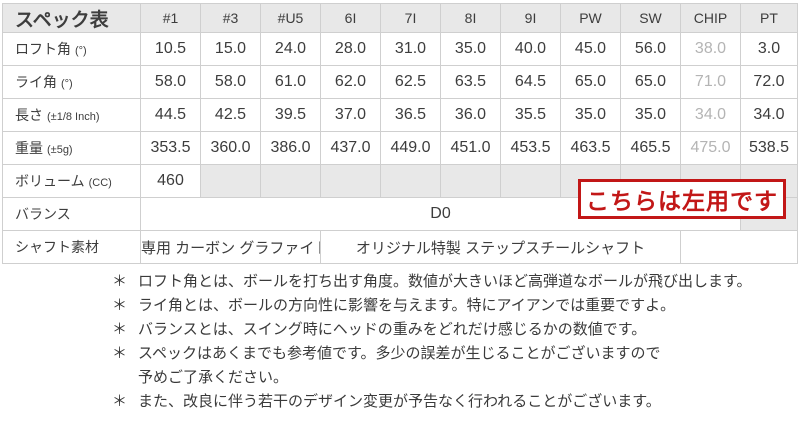 Image resolution: width=800 pixels, height=440 pixels. Describe the element at coordinates (170, 115) in the screenshot. I see `spec-cell: 44.5` at that location.